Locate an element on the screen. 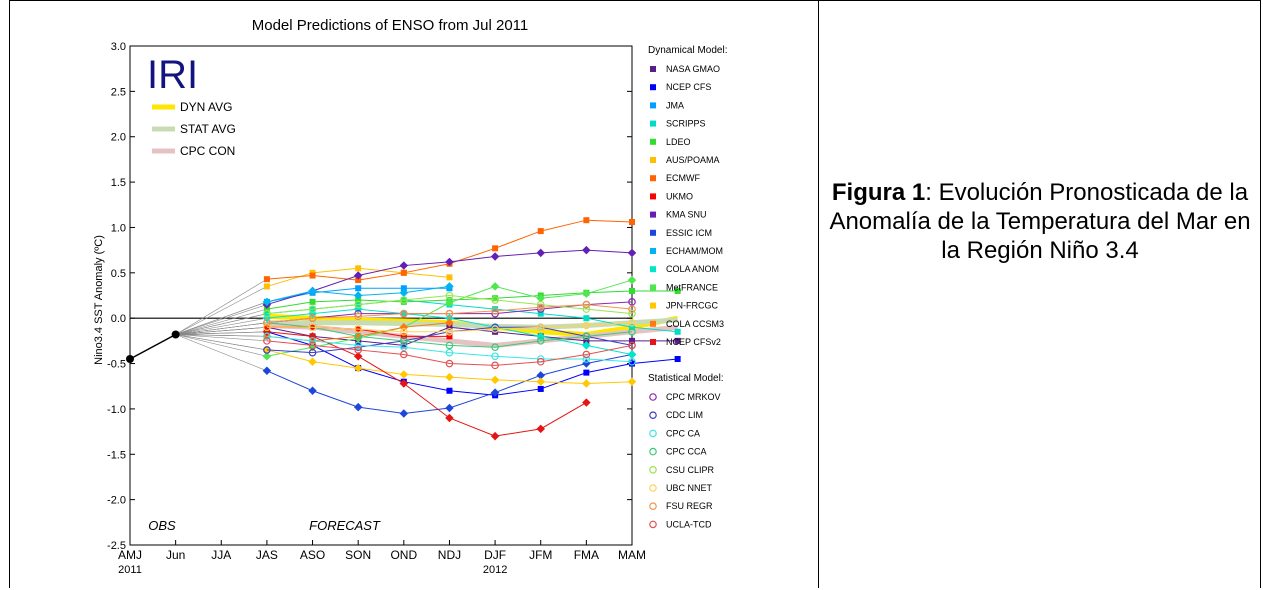  data-point-jma is located at coordinates (403, 288).